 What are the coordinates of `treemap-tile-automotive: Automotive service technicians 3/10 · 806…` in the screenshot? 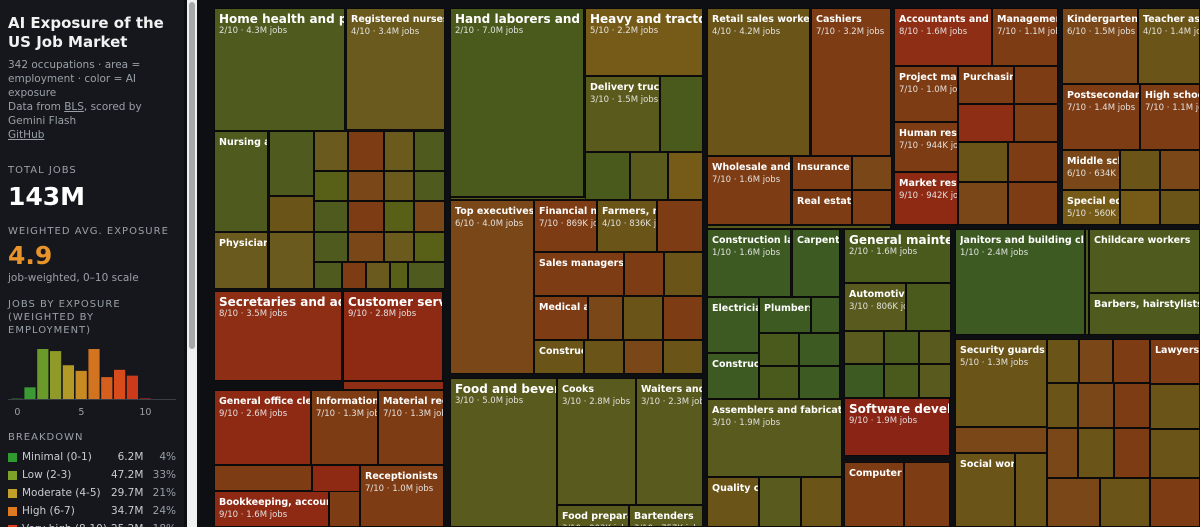 It's located at (875, 307).